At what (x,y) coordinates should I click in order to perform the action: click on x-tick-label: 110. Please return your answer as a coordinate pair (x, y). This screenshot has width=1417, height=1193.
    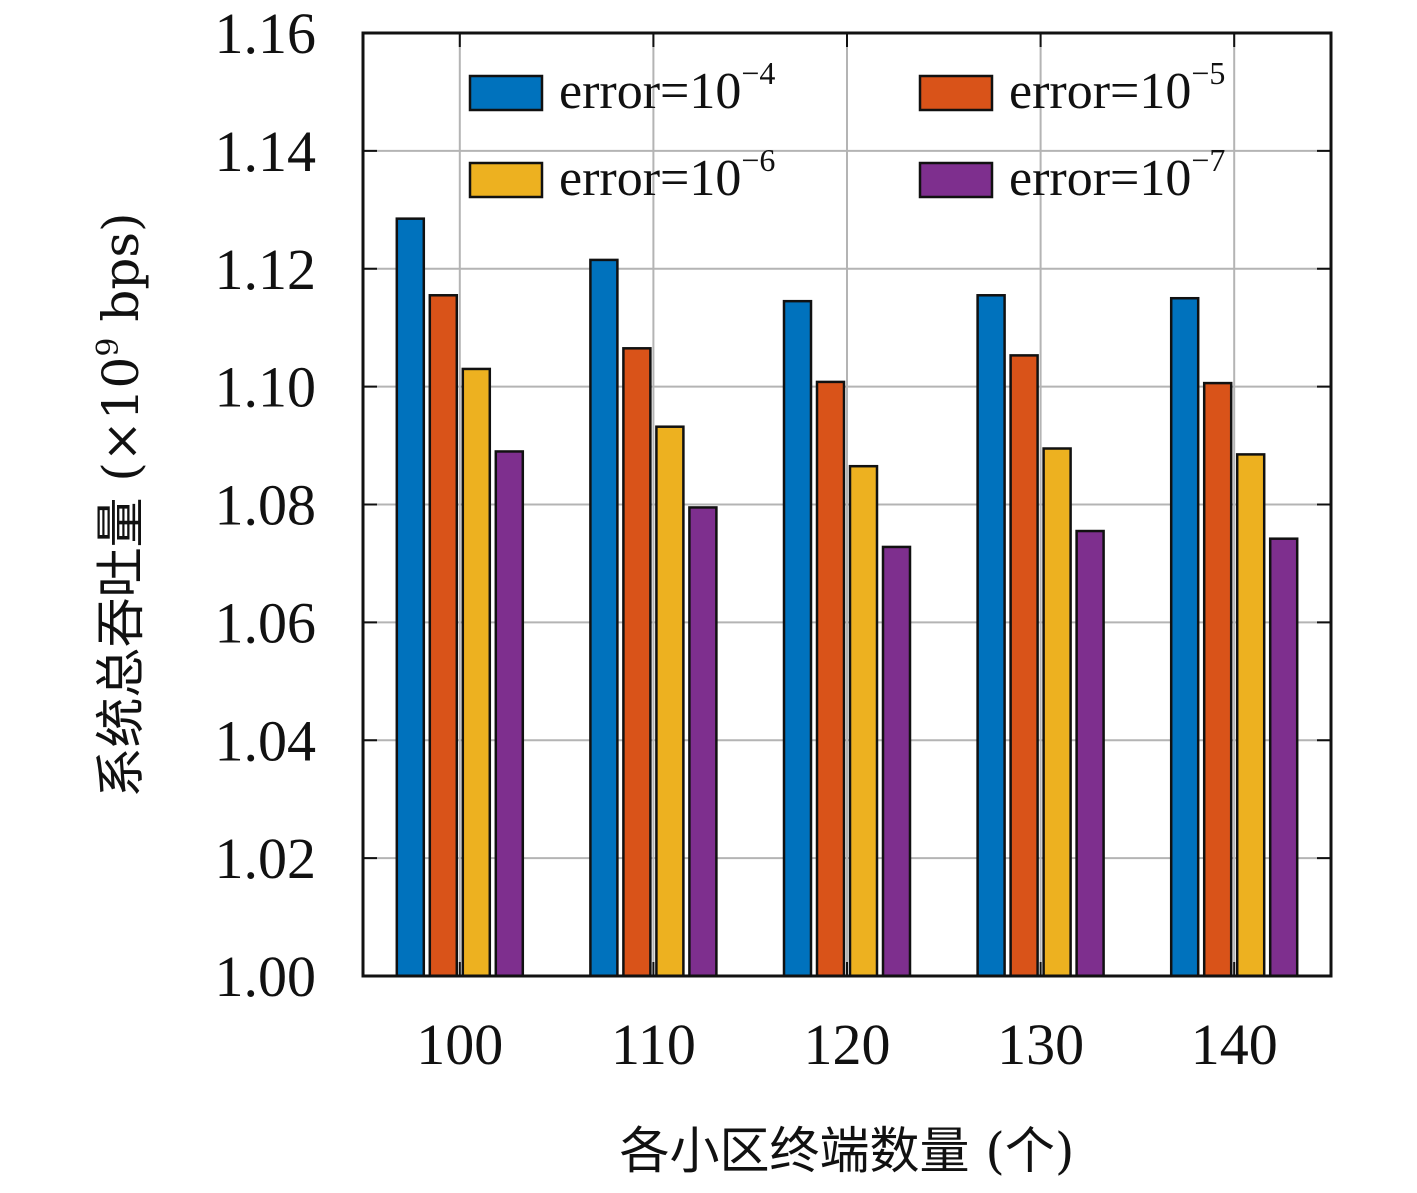
    Looking at the image, I should click on (653, 1044).